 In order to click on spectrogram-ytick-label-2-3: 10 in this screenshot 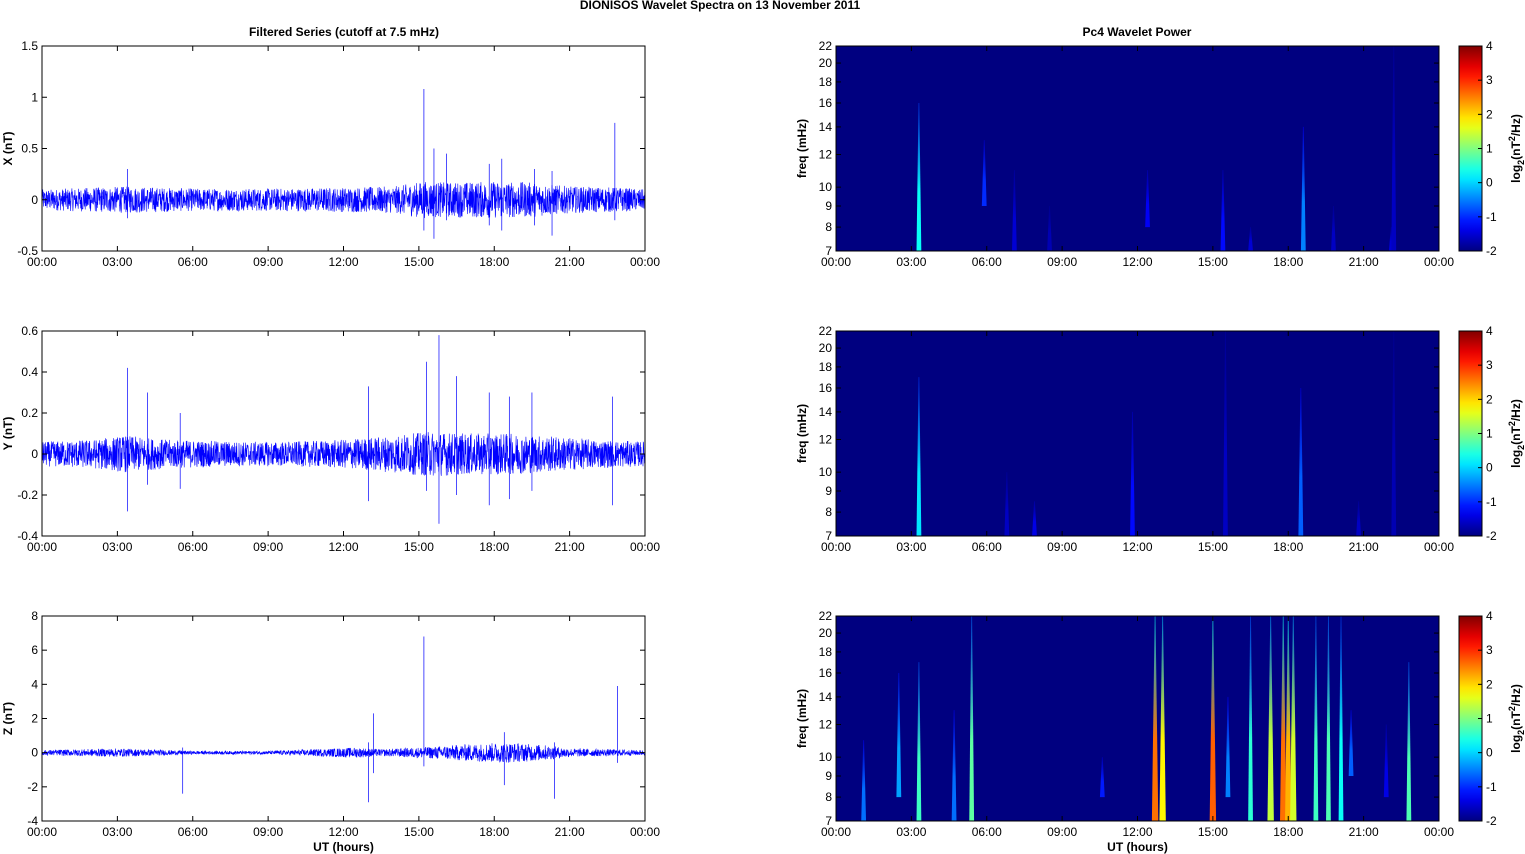, I will do `click(826, 757)`.